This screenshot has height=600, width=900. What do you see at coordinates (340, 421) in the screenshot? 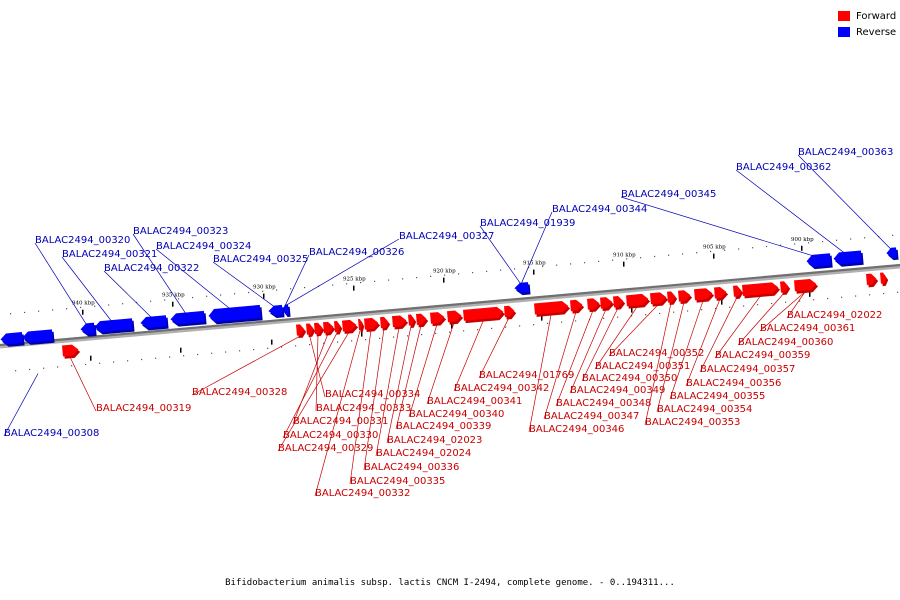
I see `gene-label: BALAC2494_00331` at bounding box center [340, 421].